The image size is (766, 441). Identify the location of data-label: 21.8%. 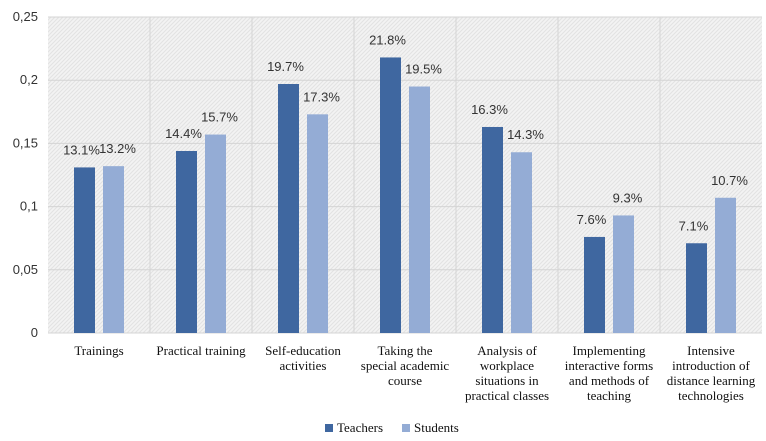
(387, 39).